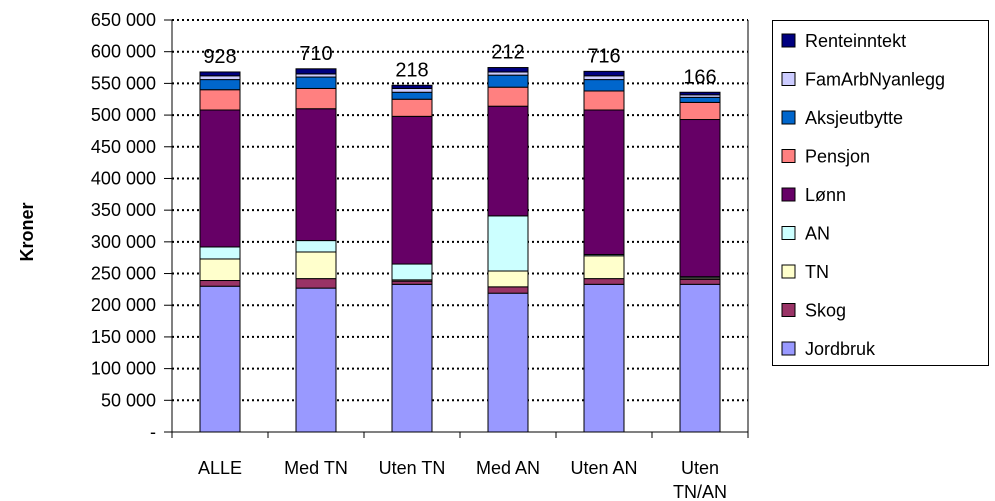 This screenshot has width=995, height=501. Describe the element at coordinates (825, 311) in the screenshot. I see `legend-label: Skog` at that location.